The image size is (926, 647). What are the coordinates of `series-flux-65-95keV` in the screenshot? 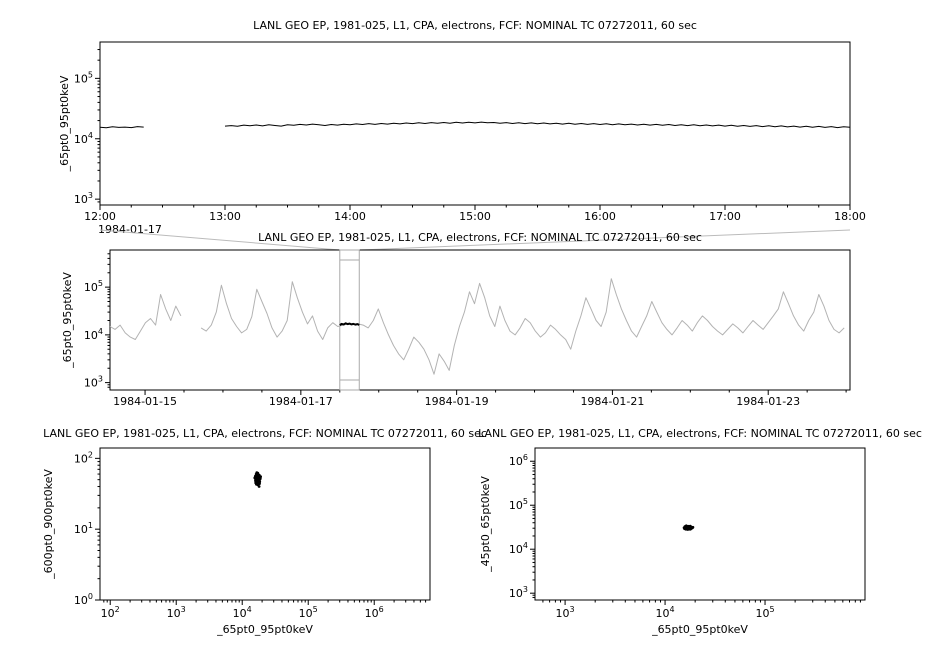 It's located at (475, 125).